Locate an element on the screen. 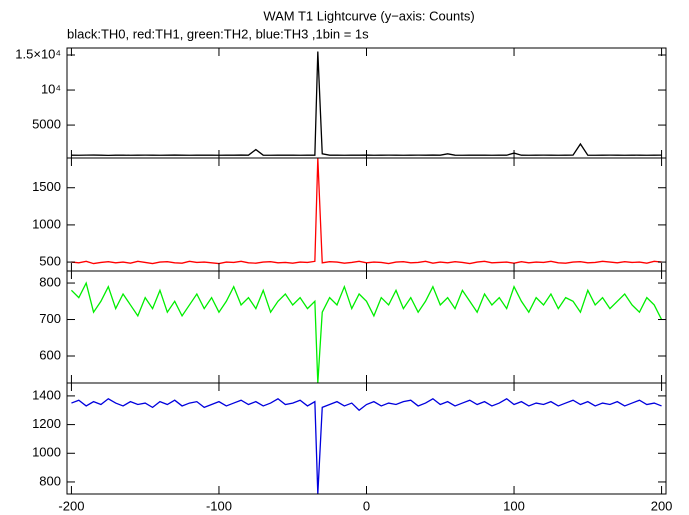 This screenshot has height=515, width=689. x-tick-label: 0 is located at coordinates (366, 505).